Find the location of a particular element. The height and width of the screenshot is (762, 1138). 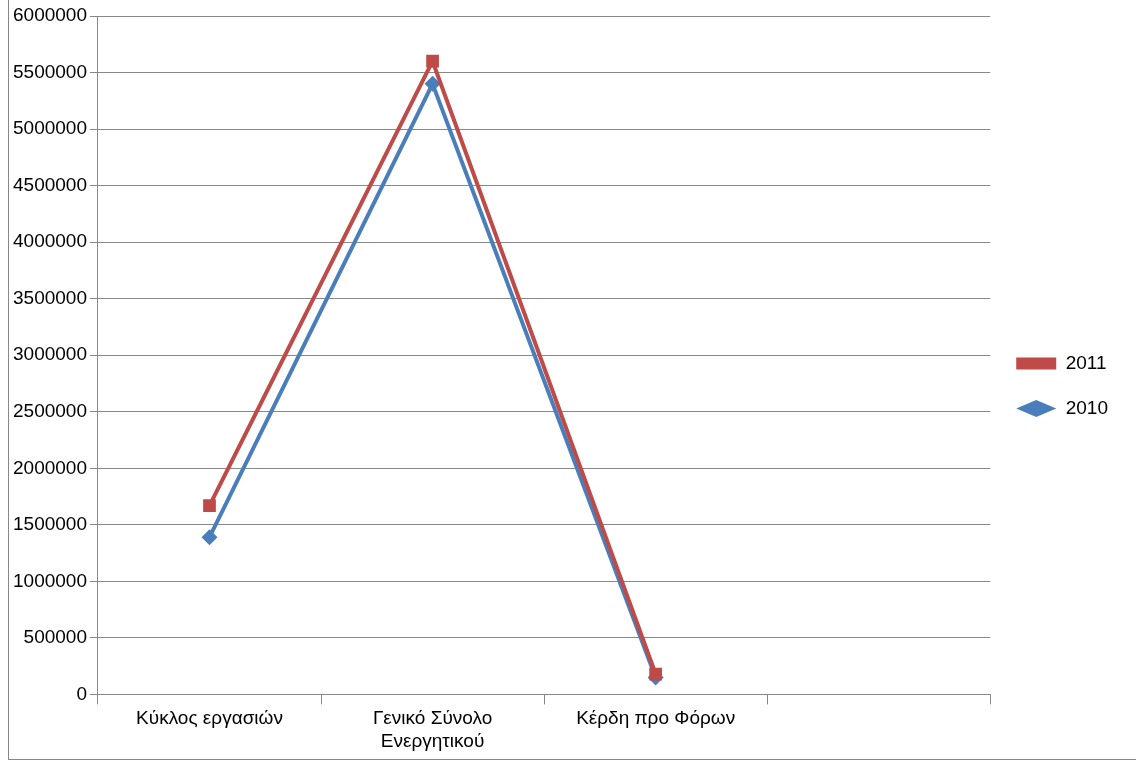

x-tick-label: Γενικό Σύνολο Ενεργητικού is located at coordinates (432, 729).